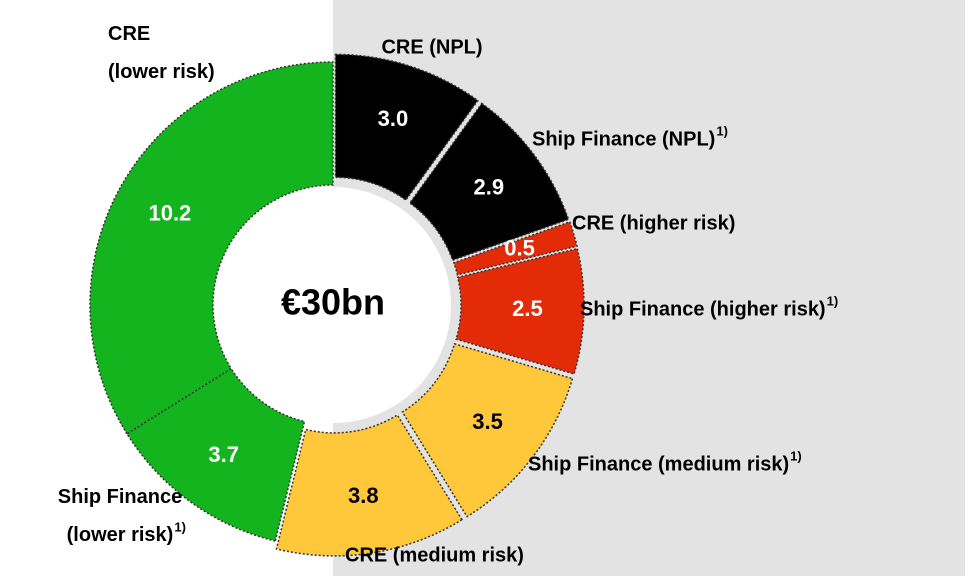 This screenshot has height=576, width=976. I want to click on value-label: 3.8, so click(363, 495).